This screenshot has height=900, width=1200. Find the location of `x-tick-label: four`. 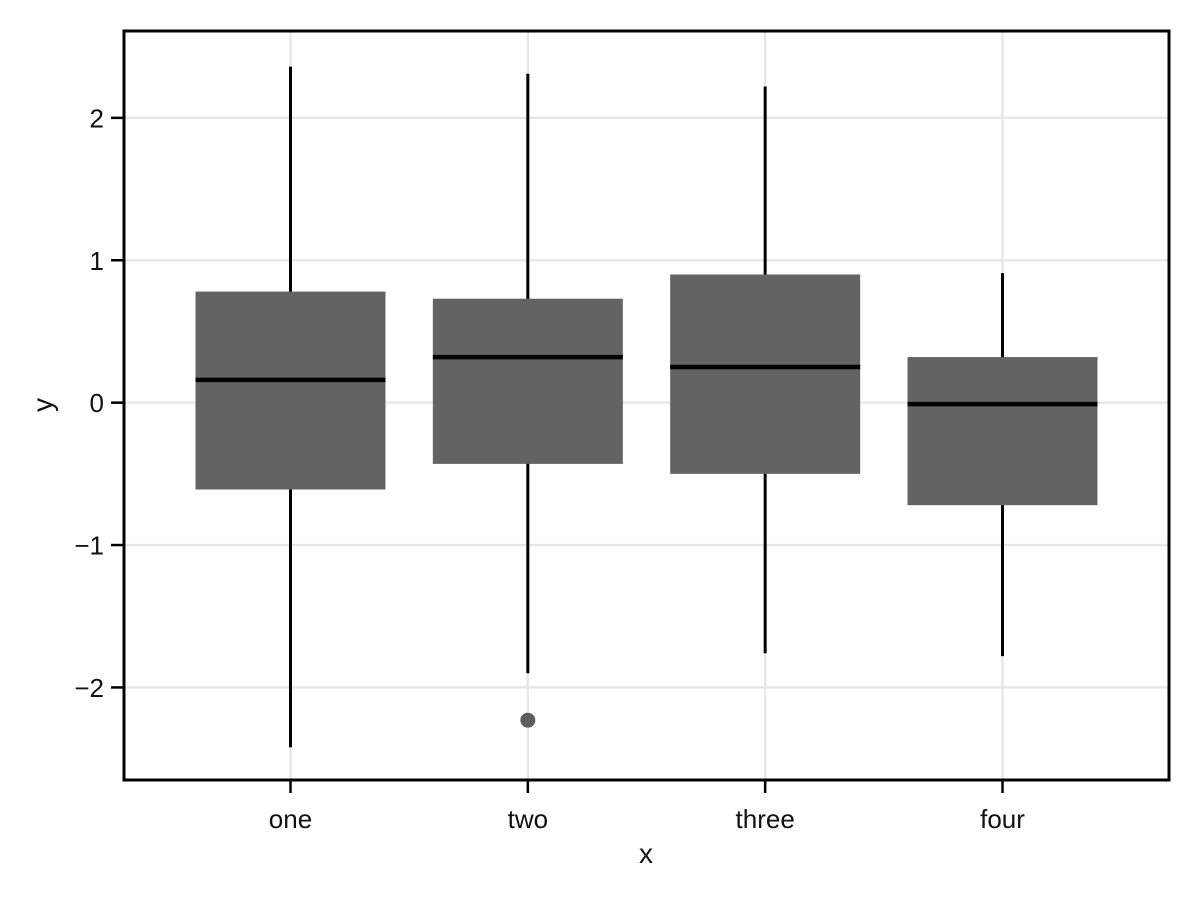

x-tick-label: four is located at coordinates (1002, 819).